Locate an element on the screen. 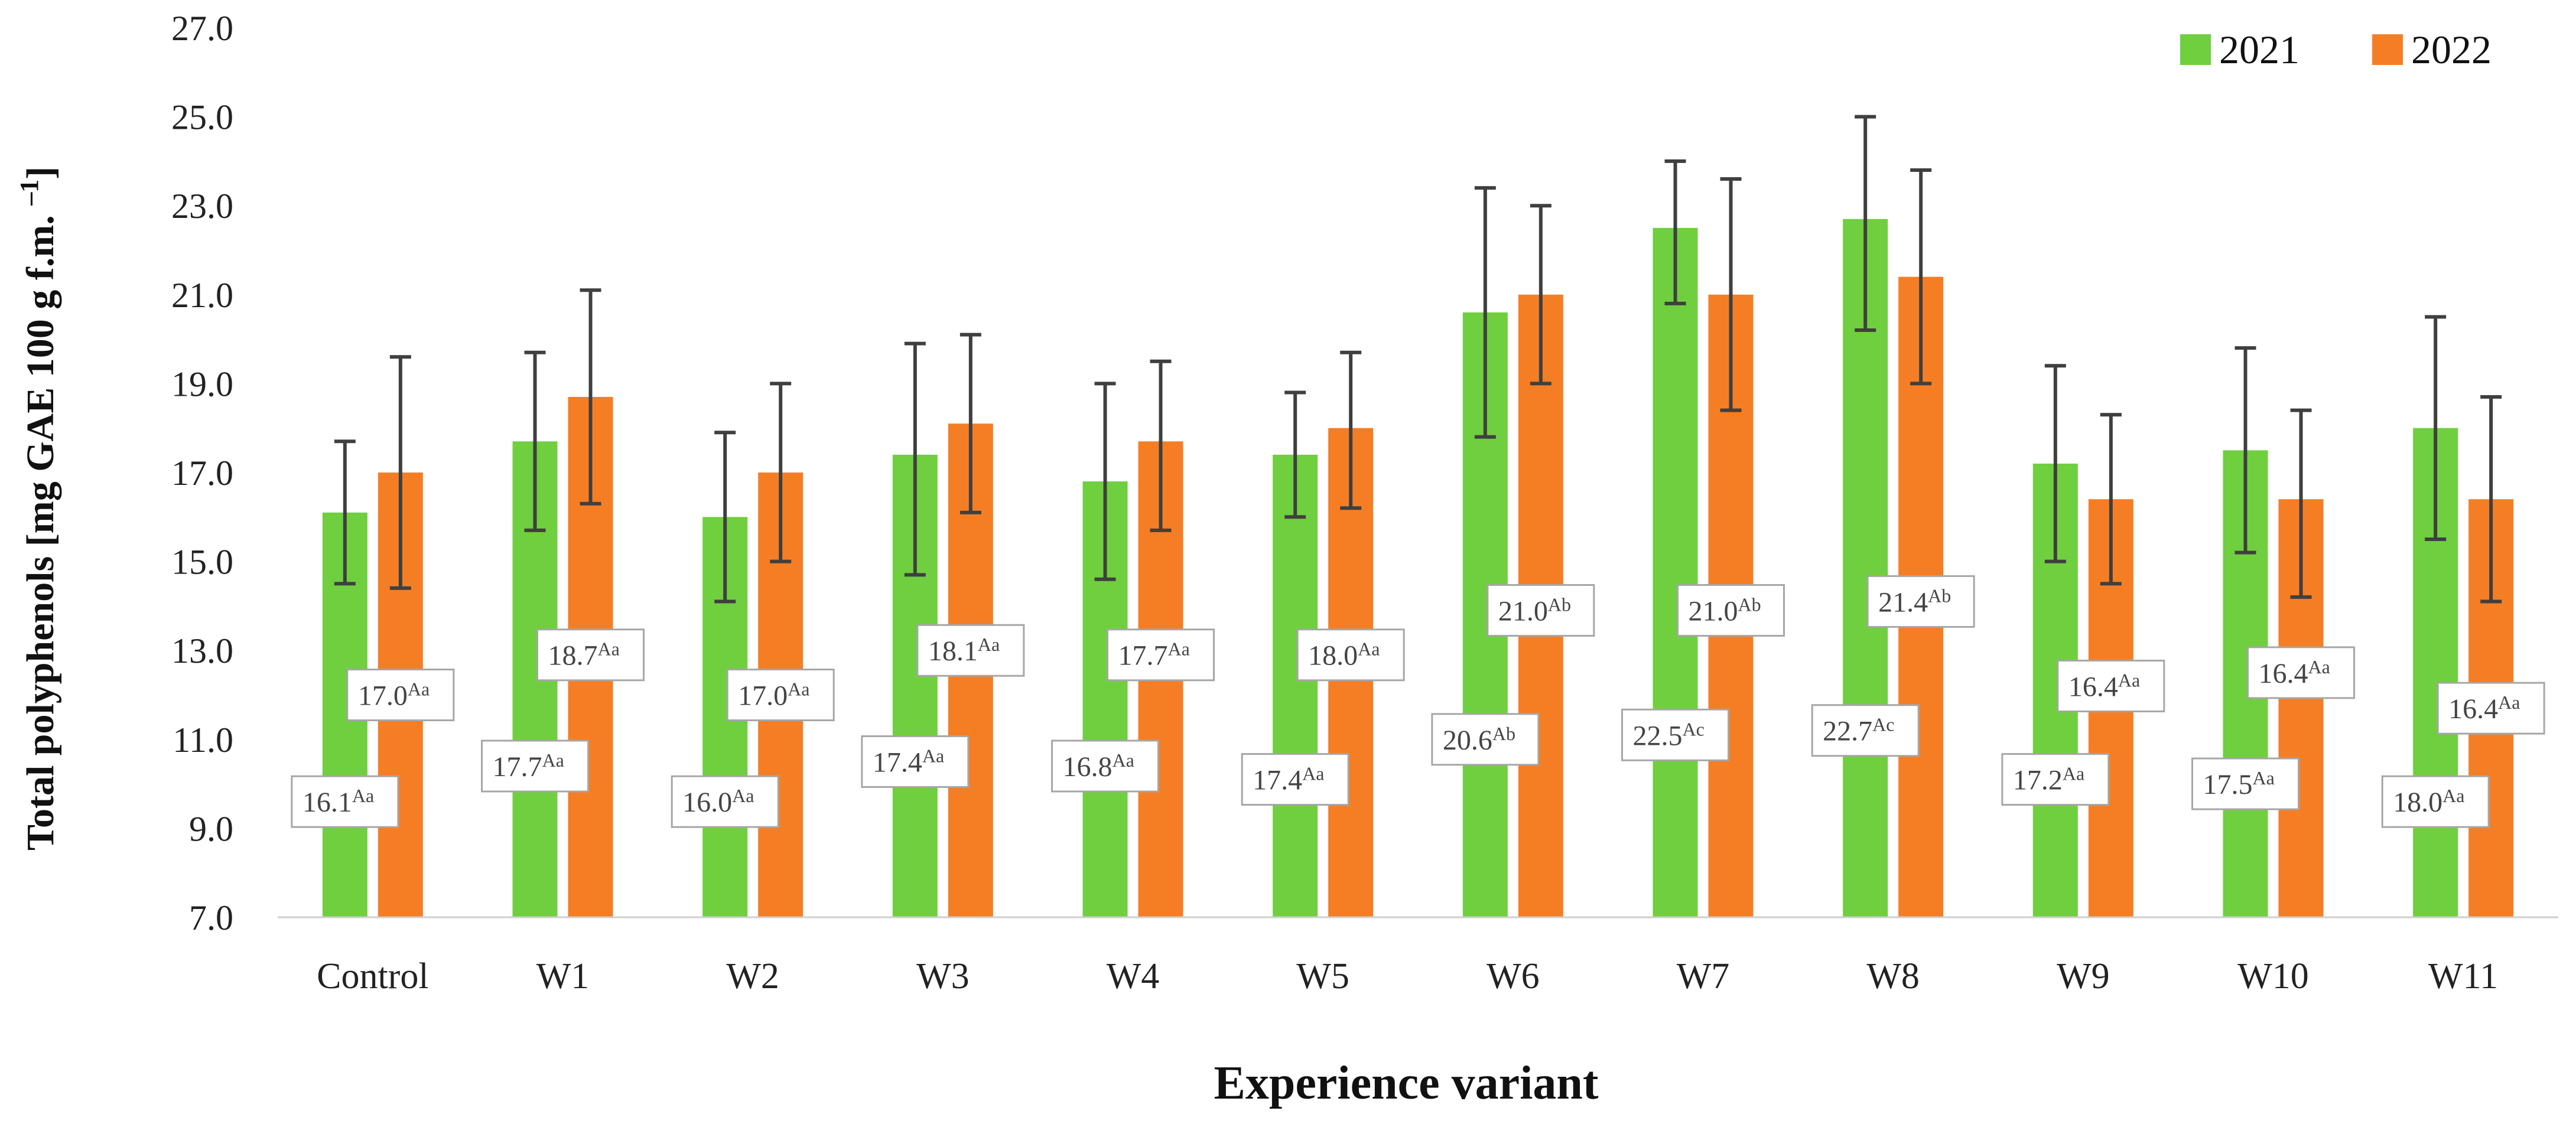 The width and height of the screenshot is (2576, 1124). legend-label-2021: 2021 is located at coordinates (2259, 49).